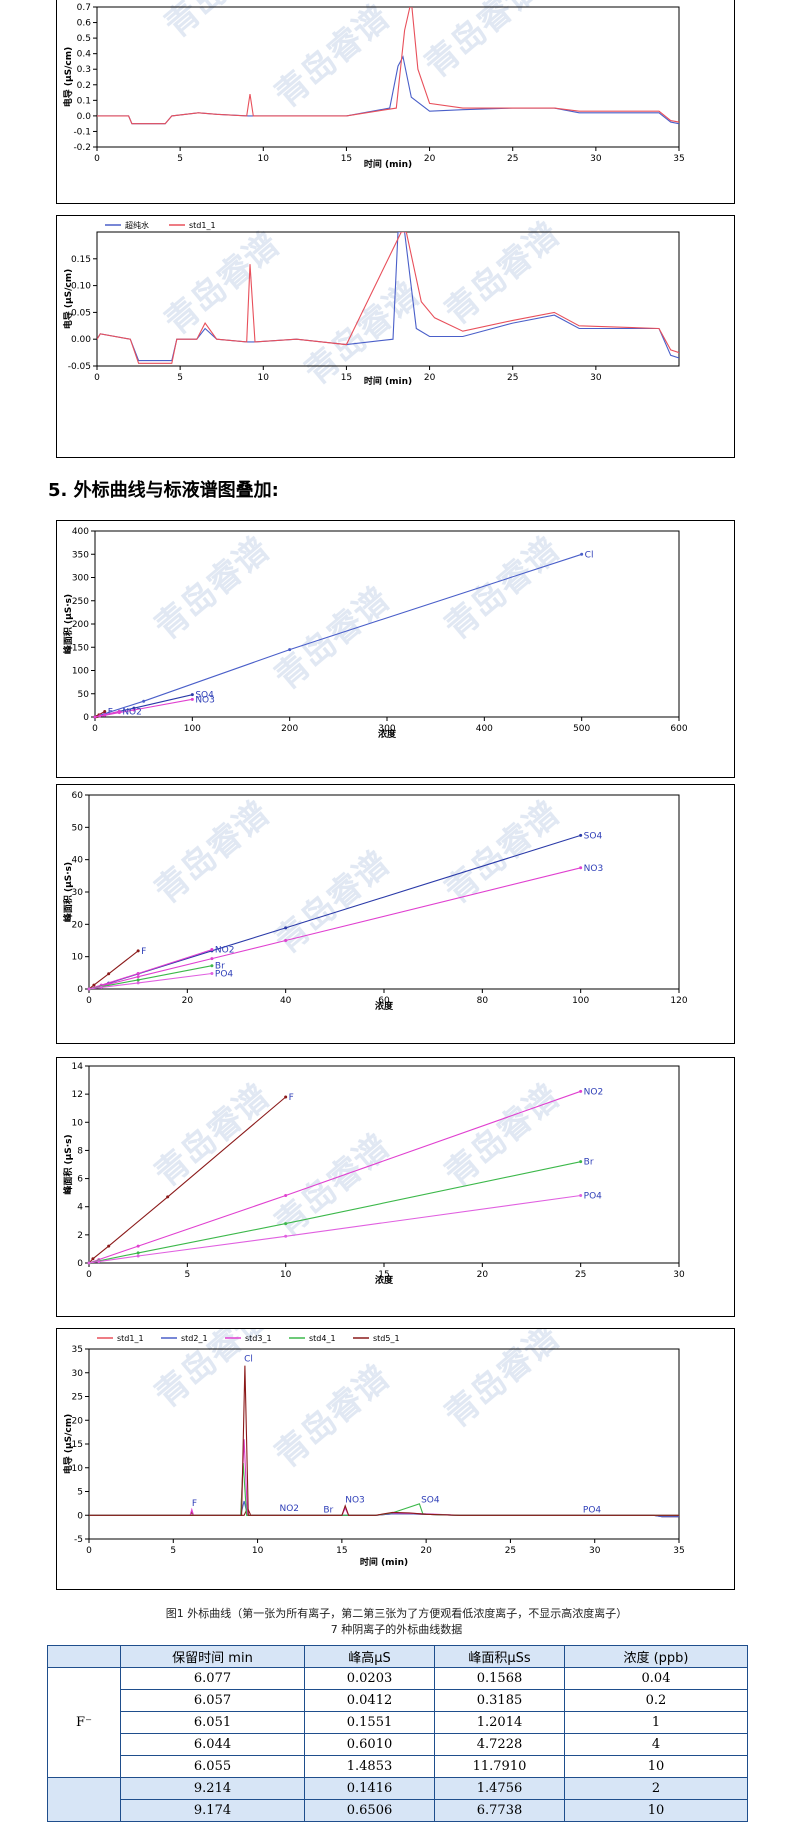 The height and width of the screenshot is (1822, 793). What do you see at coordinates (212, 1788) in the screenshot?
I see `table-cell: 9.214` at bounding box center [212, 1788].